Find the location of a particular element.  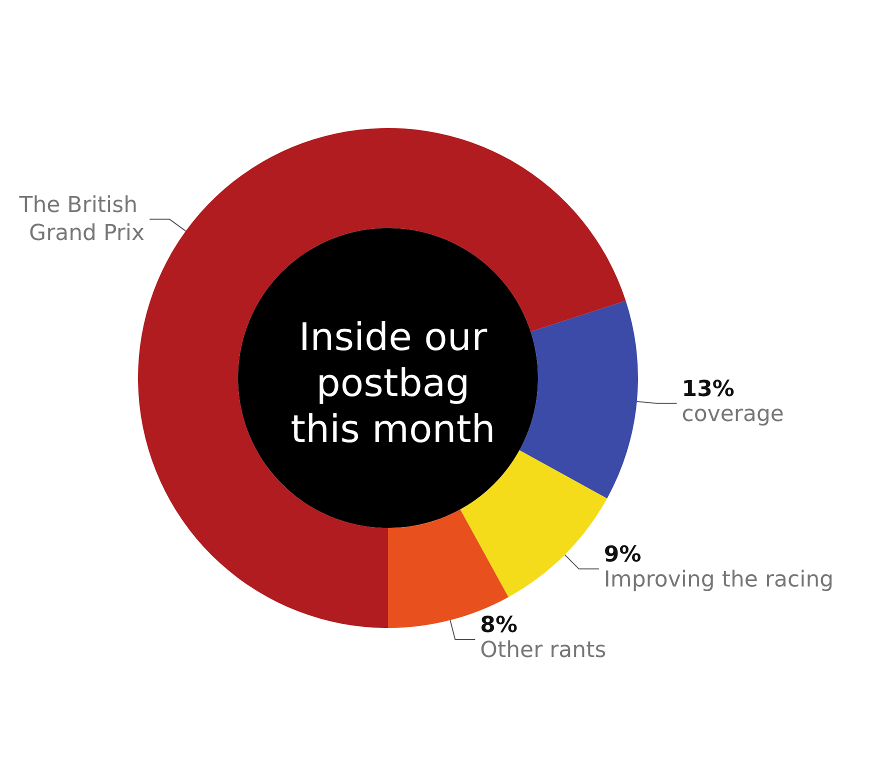

data-label: 9% is located at coordinates (623, 555).